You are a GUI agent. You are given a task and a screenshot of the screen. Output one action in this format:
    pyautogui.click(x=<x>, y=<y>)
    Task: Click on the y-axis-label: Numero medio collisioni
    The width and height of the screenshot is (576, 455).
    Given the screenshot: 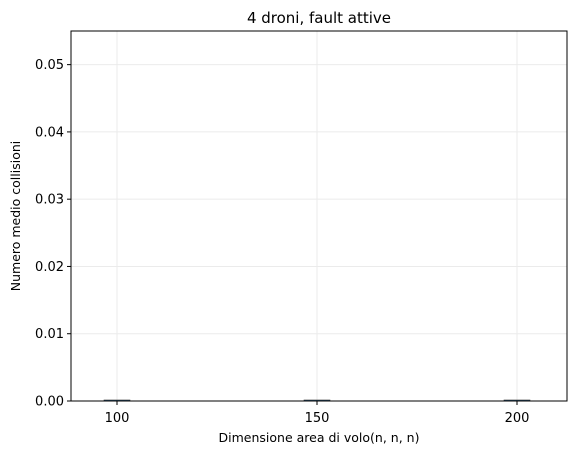 What is the action you would take?
    pyautogui.click(x=15, y=216)
    